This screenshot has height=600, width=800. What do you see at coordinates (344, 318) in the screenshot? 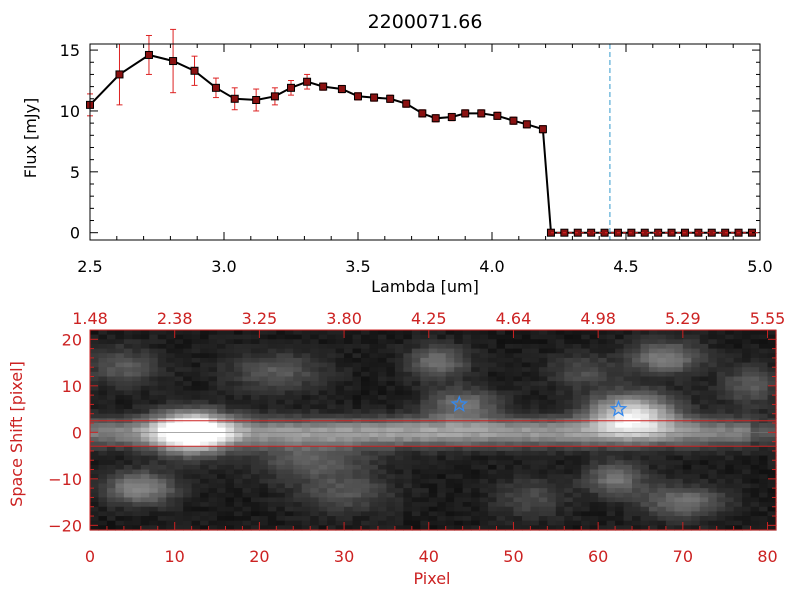
I see `wavelength-tick-label: 3.80` at bounding box center [344, 318].